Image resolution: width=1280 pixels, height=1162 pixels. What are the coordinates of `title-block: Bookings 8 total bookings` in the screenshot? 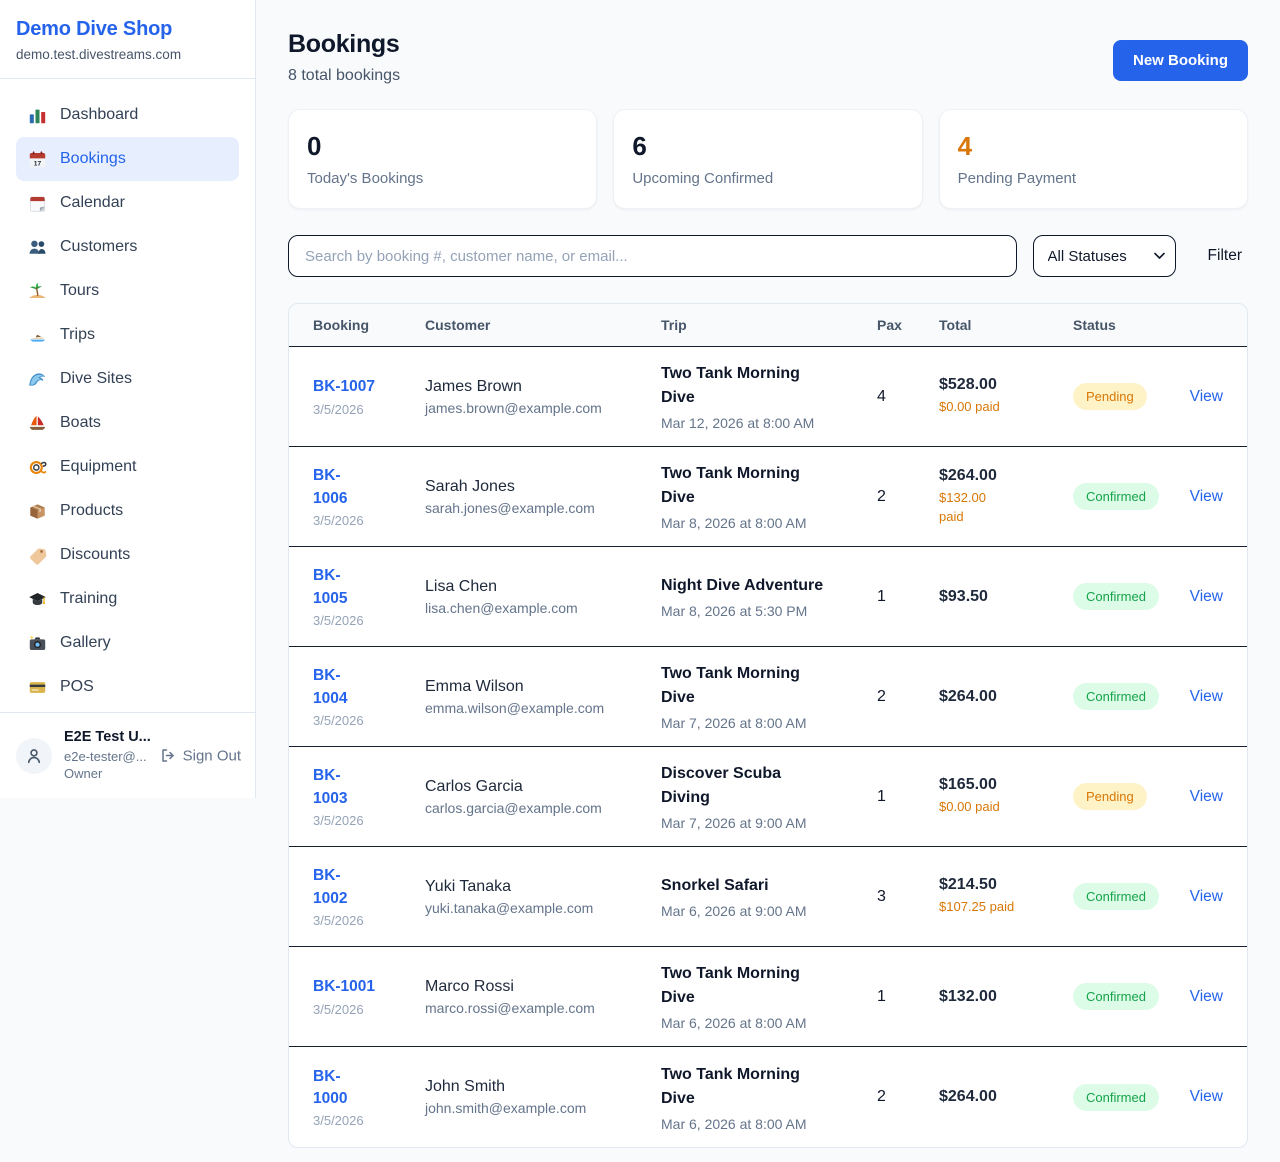 It's located at (344, 57).